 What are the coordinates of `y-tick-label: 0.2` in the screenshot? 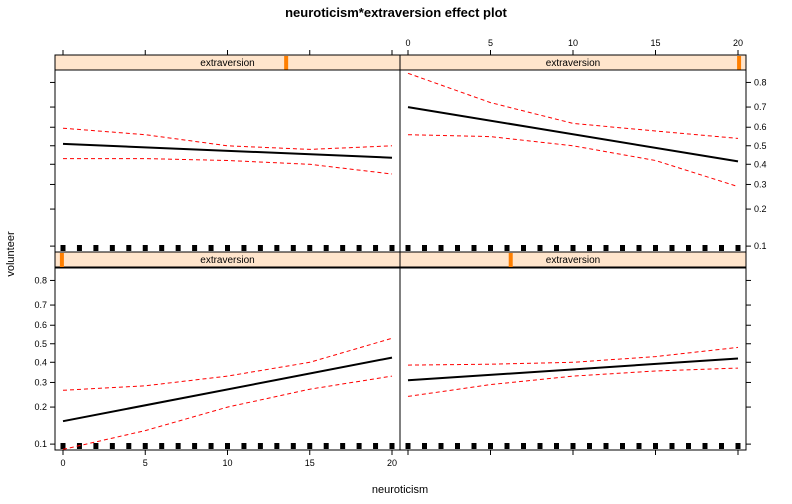 It's located at (40, 407).